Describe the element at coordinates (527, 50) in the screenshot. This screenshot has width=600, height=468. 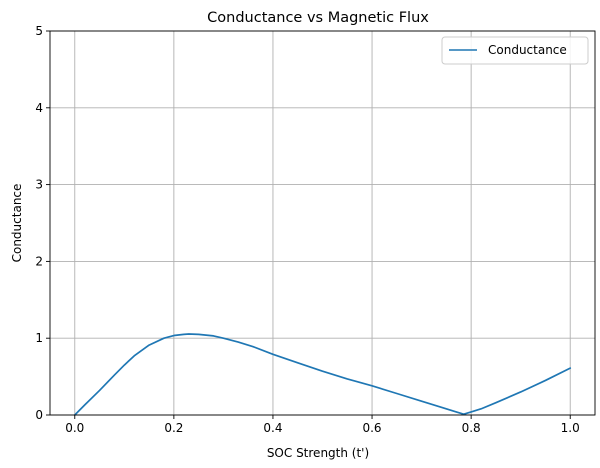
I see `legend-label-conductance: Conductance` at that location.